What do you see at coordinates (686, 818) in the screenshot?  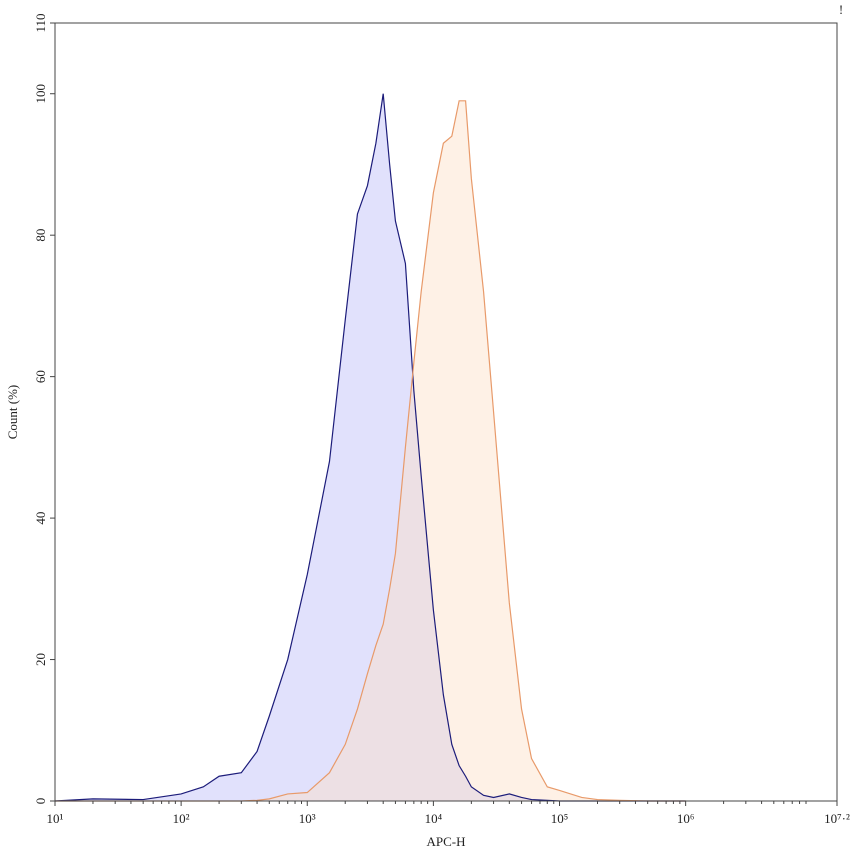 I see `x-tick-label: 10⁶` at bounding box center [686, 818].